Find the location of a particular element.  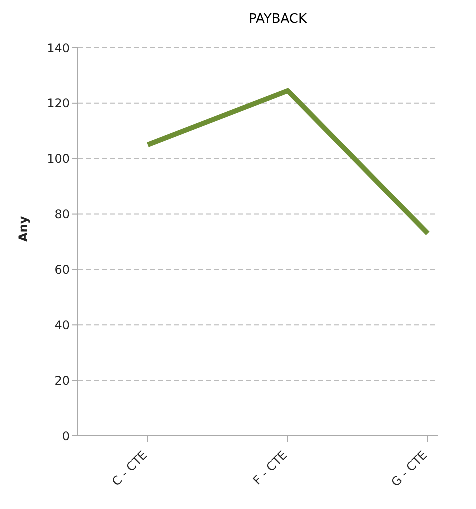

y-tick-label: 20 is located at coordinates (62, 381).